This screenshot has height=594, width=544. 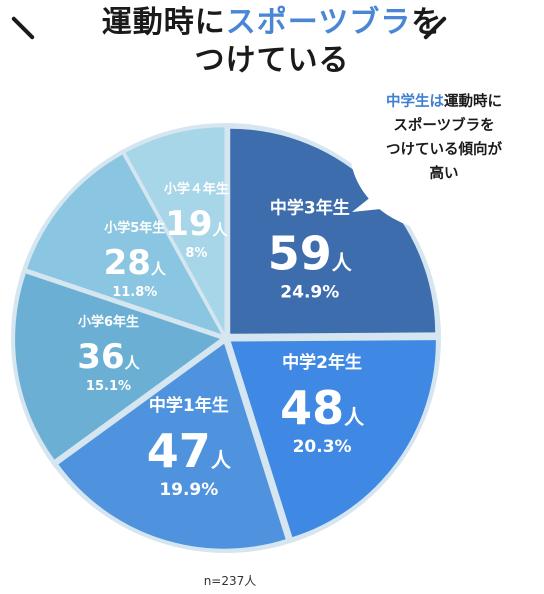 What do you see at coordinates (189, 451) in the screenshot?
I see `slice-count-label: 47人` at bounding box center [189, 451].